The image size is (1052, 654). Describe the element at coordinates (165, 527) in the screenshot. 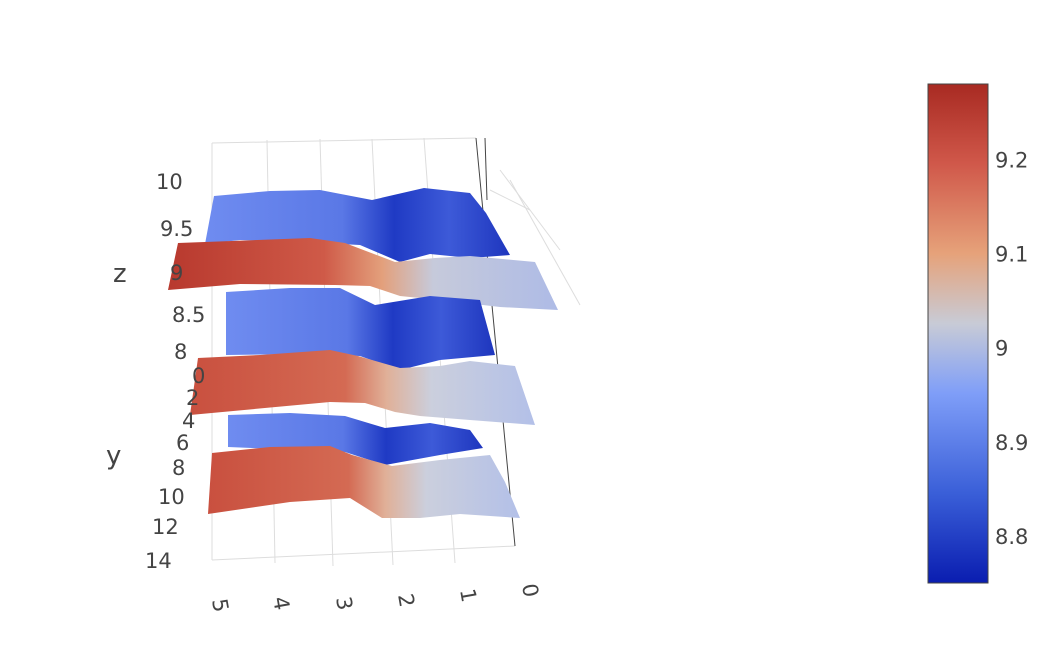

I see `y-tick-label: 12` at that location.